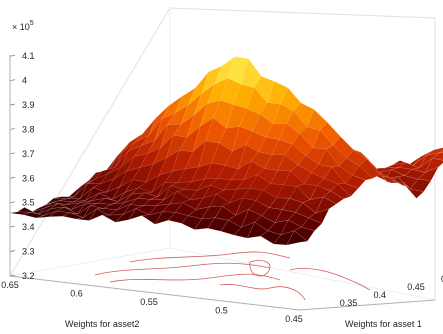 The width and height of the screenshot is (443, 334). Describe the element at coordinates (380, 295) in the screenshot. I see `y-tick-label: 0.4` at that location.